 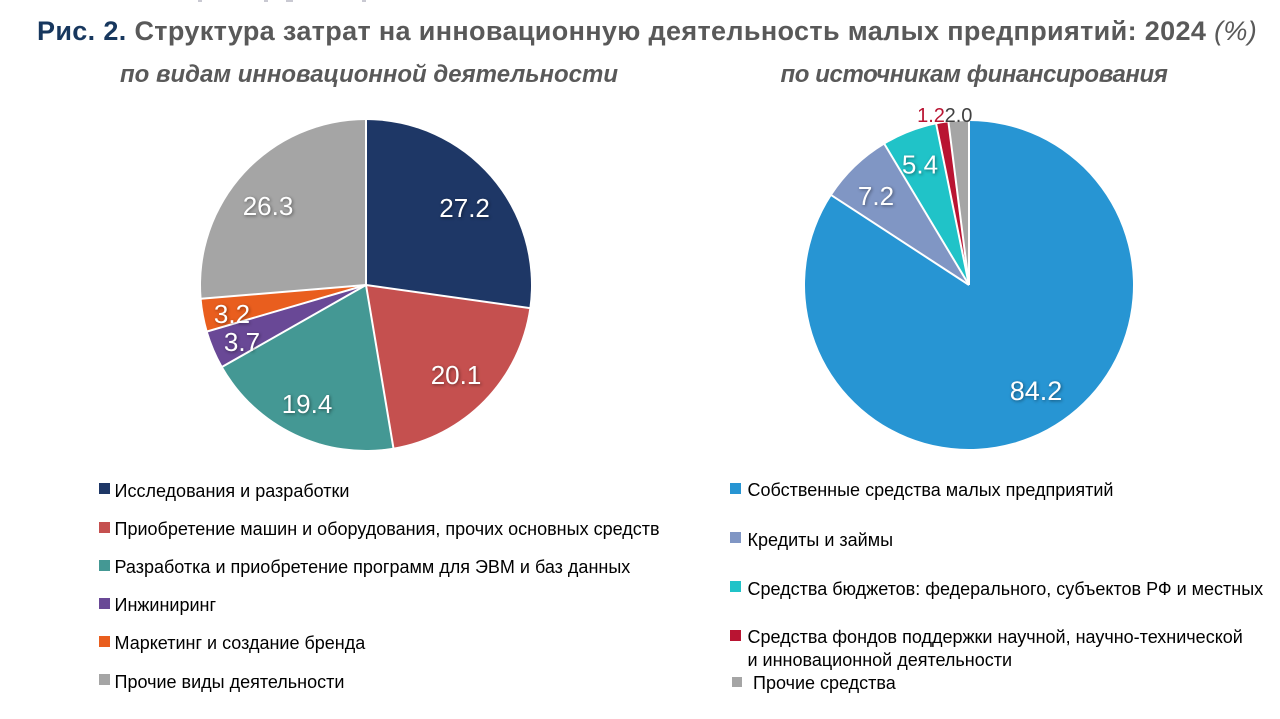 What do you see at coordinates (1036, 391) in the screenshot?
I see `svg-text: 84.2` at bounding box center [1036, 391].